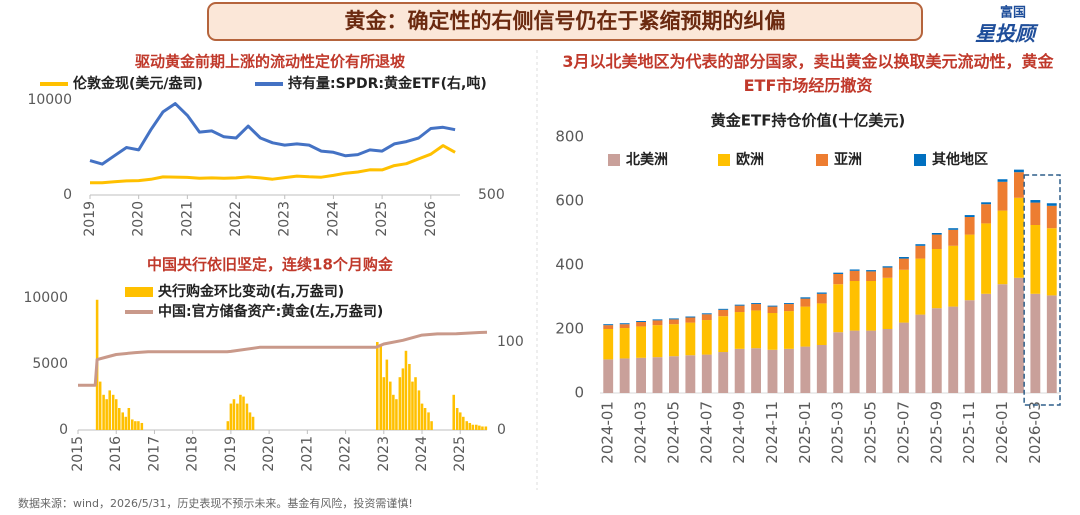 Image resolution: width=1080 pixels, height=515 pixels. I want to click on legend-label: 伦敦金现(美元/盎司), so click(138, 83).